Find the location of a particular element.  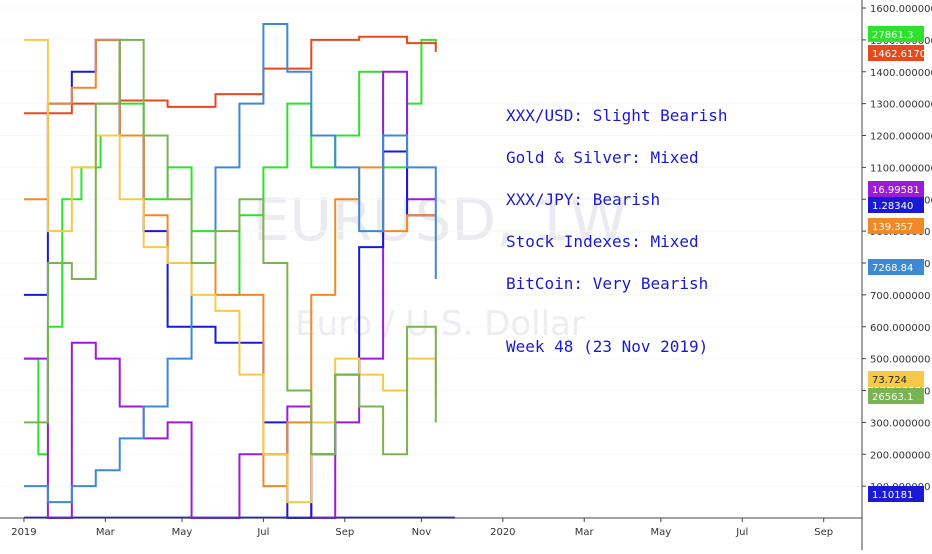

y-tick-label: 500.000000 is located at coordinates (900, 360).